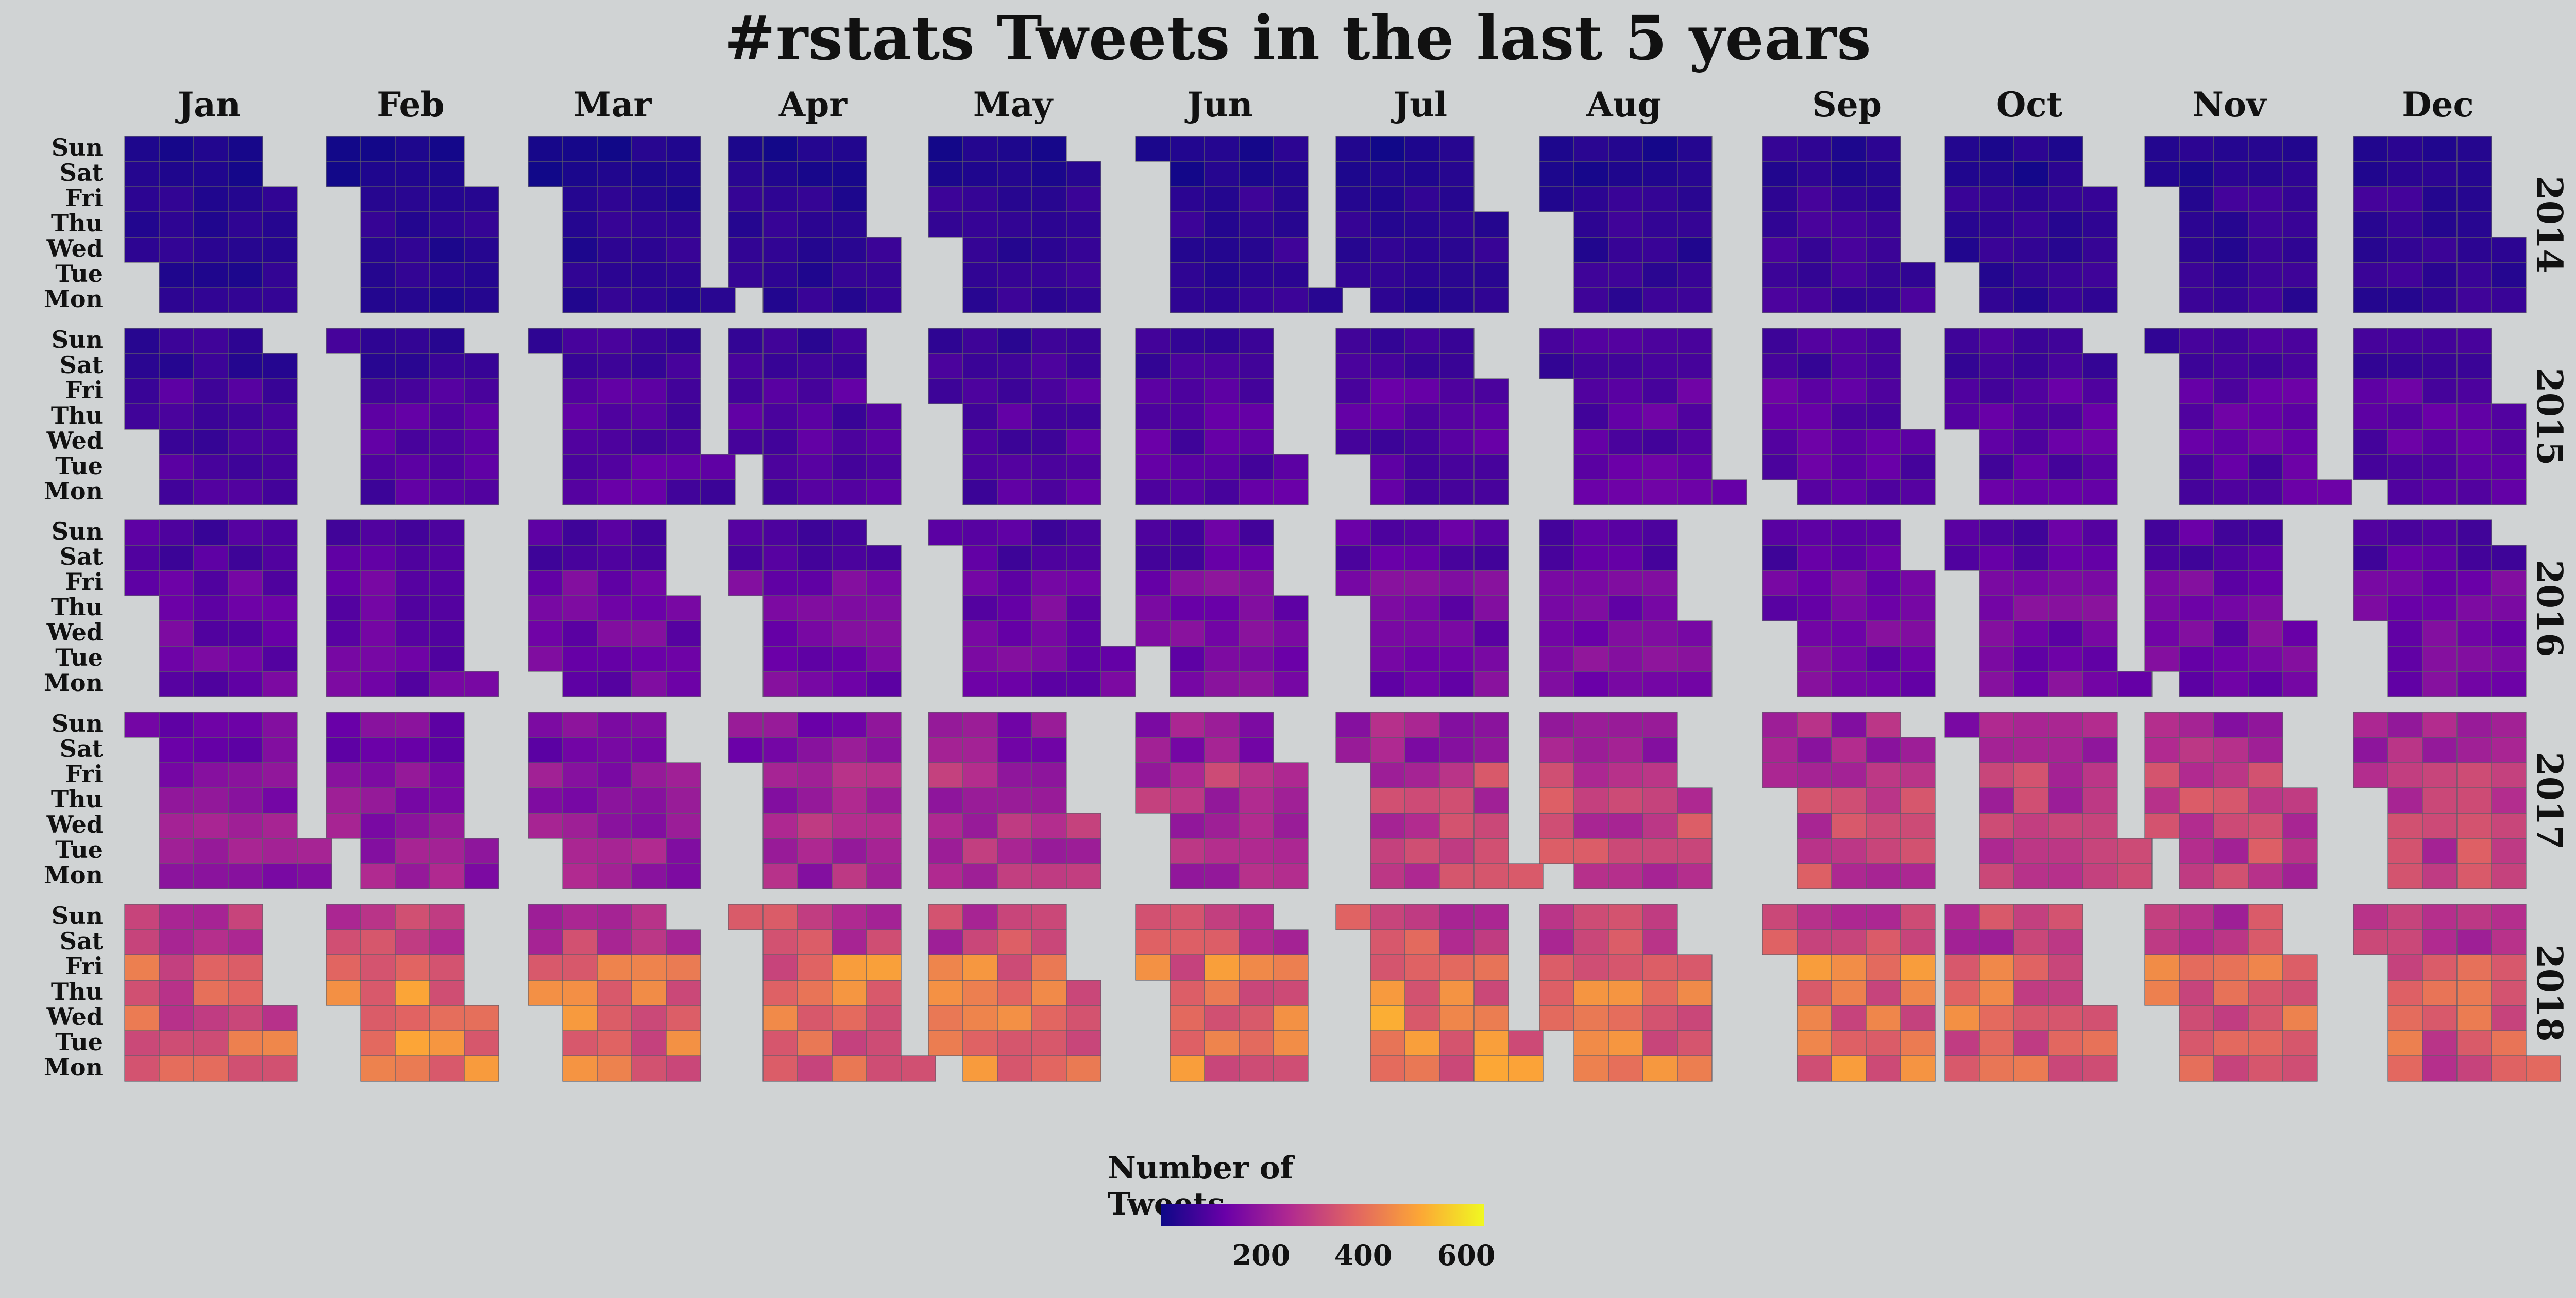 The width and height of the screenshot is (2576, 1298). Describe the element at coordinates (77, 723) in the screenshot. I see `weekday-label-sun-2017: Sun` at that location.